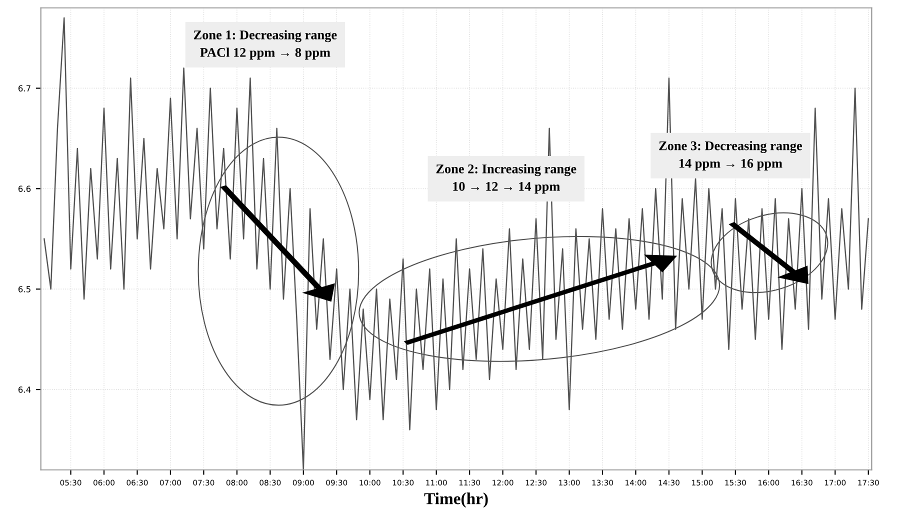 Image resolution: width=908 pixels, height=525 pixels. I want to click on annotation: Zone 3: Decreasing range 14 ppm → 16 ppm, so click(730, 155).